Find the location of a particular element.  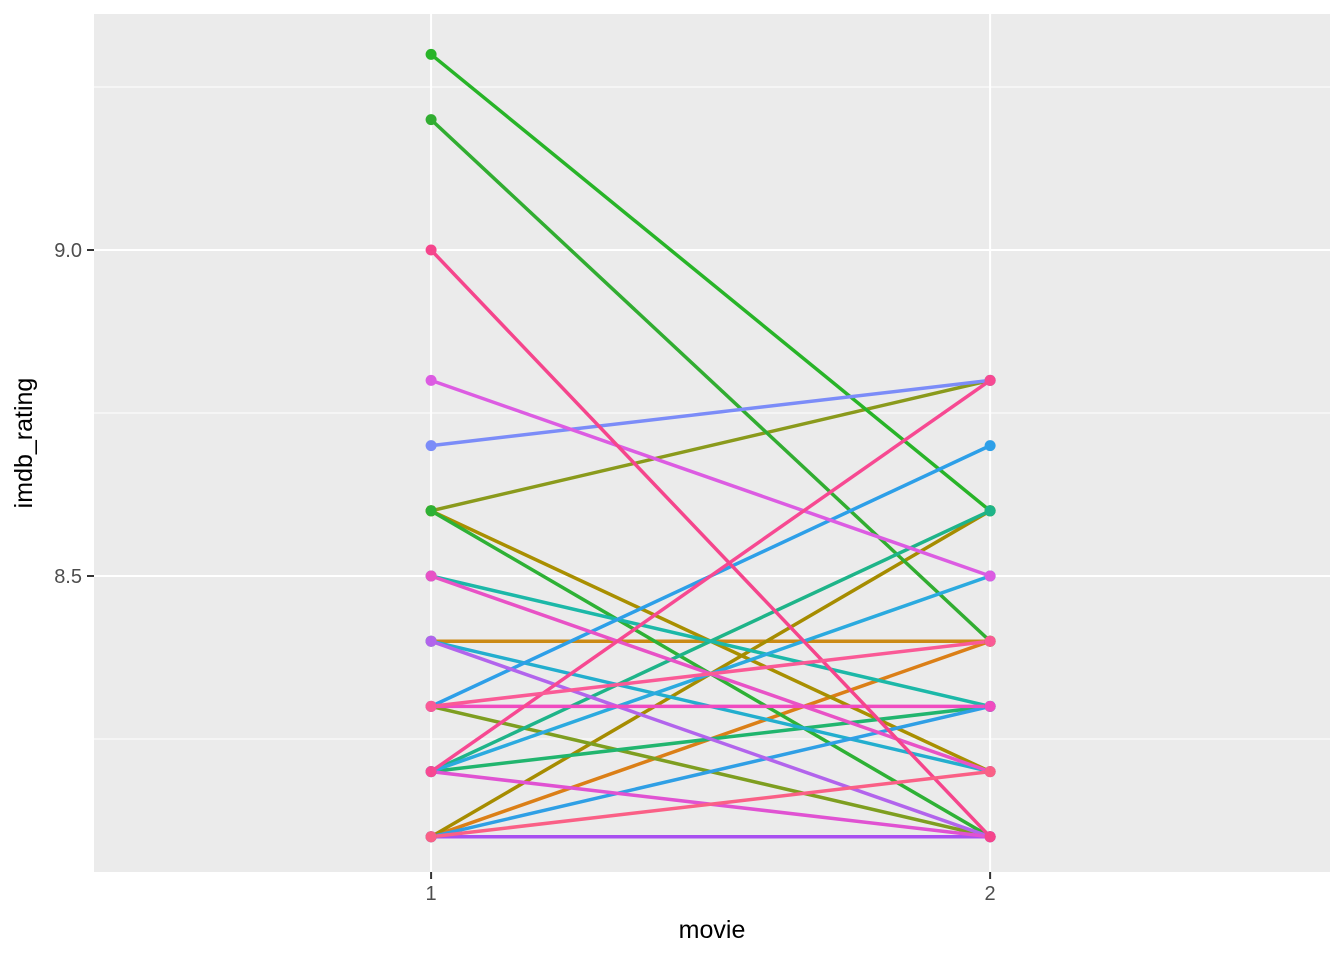

x-tick-label: 1 is located at coordinates (431, 894).